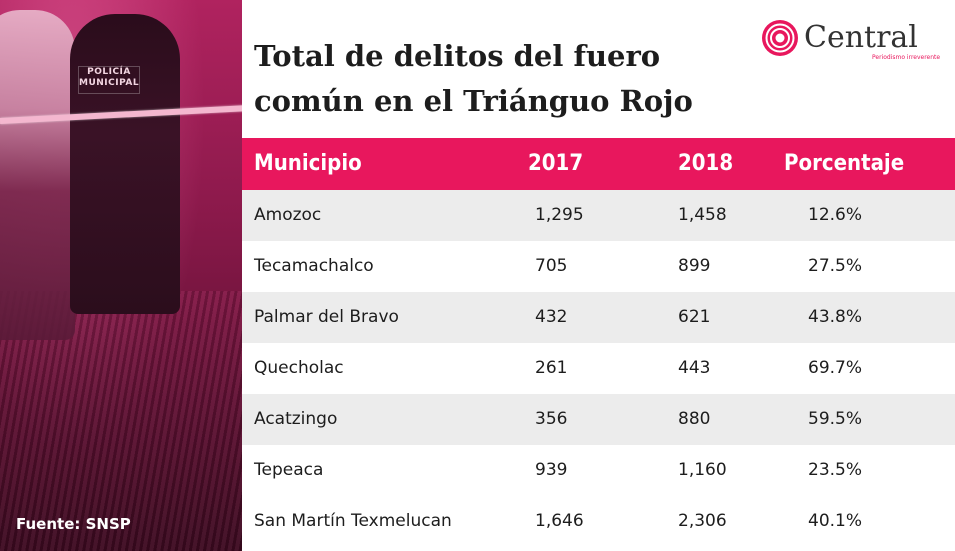  What do you see at coordinates (73, 524) in the screenshot?
I see `source-label: Fuente: SNSP` at bounding box center [73, 524].